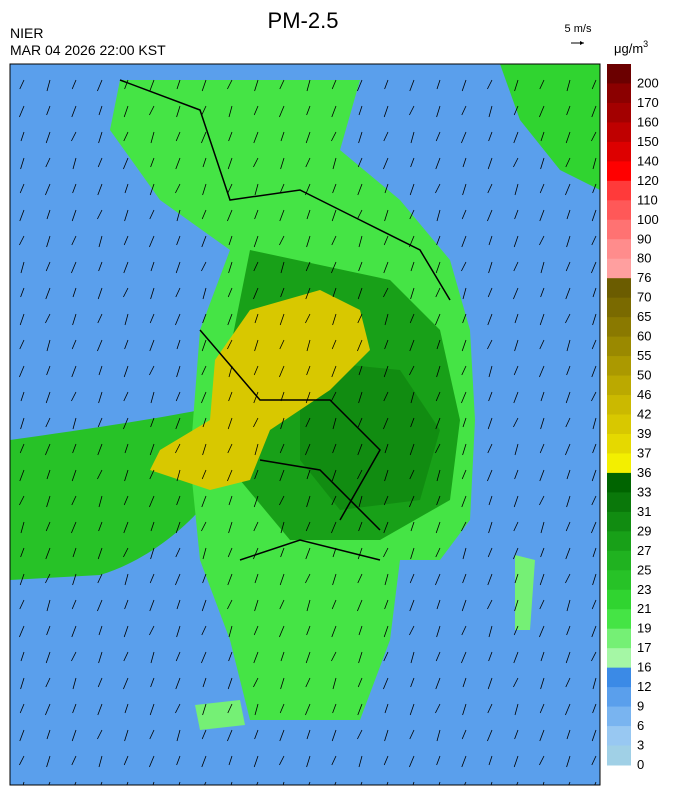 The image size is (673, 800). I want to click on unit-superscript: 3, so click(645, 44).